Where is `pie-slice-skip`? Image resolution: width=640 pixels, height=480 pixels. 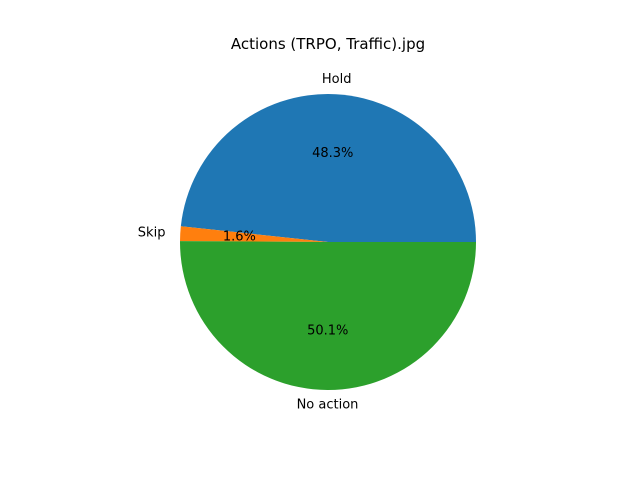 pie-slice-skip is located at coordinates (254, 234).